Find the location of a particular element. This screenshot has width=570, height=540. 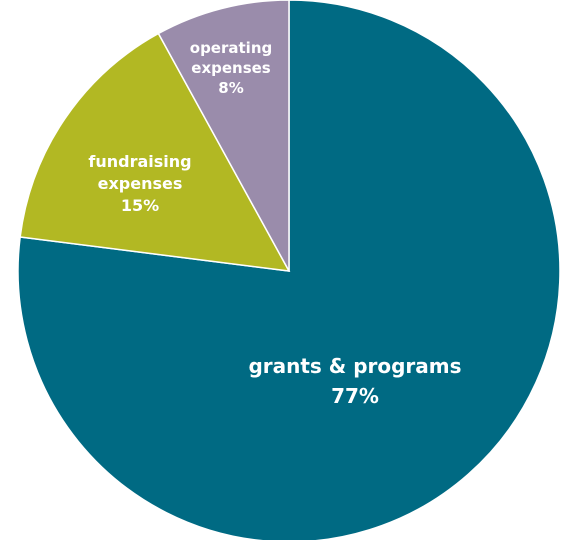

slice-value-2: 8% is located at coordinates (230, 88).